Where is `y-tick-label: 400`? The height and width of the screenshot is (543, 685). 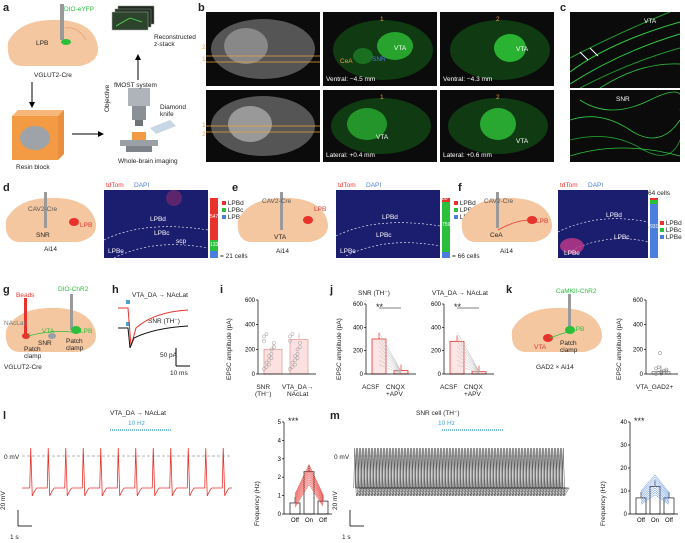 y-tick-label: 400 is located at coordinates (250, 326).